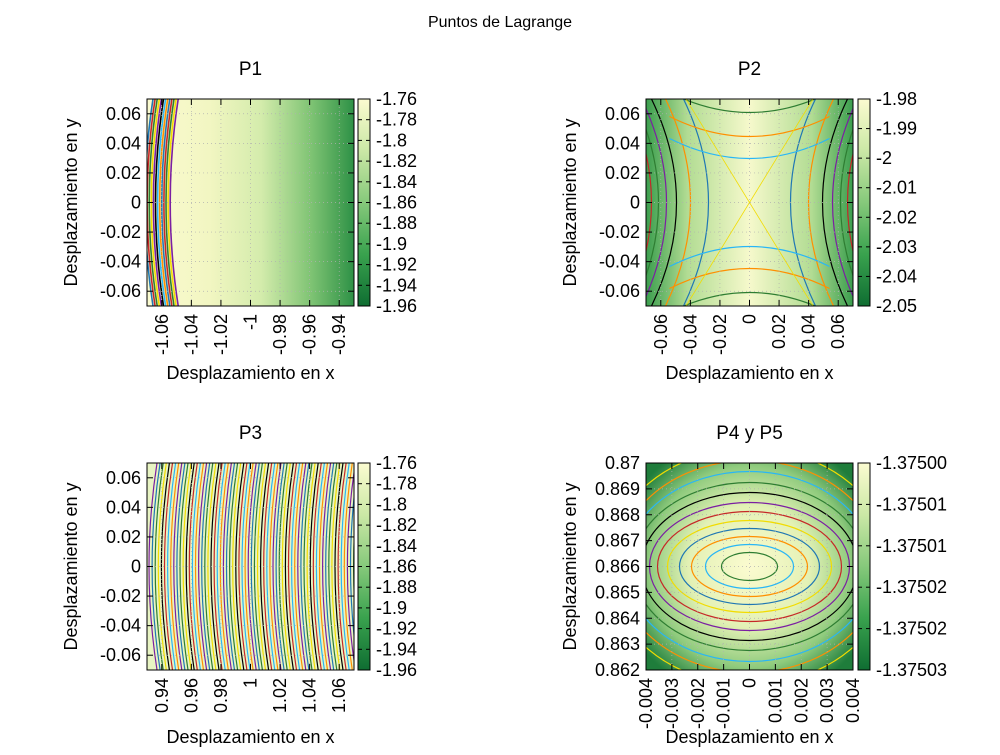 Image resolution: width=1000 pixels, height=755 pixels. Describe the element at coordinates (250, 433) in the screenshot. I see `subplot-title: P3` at that location.